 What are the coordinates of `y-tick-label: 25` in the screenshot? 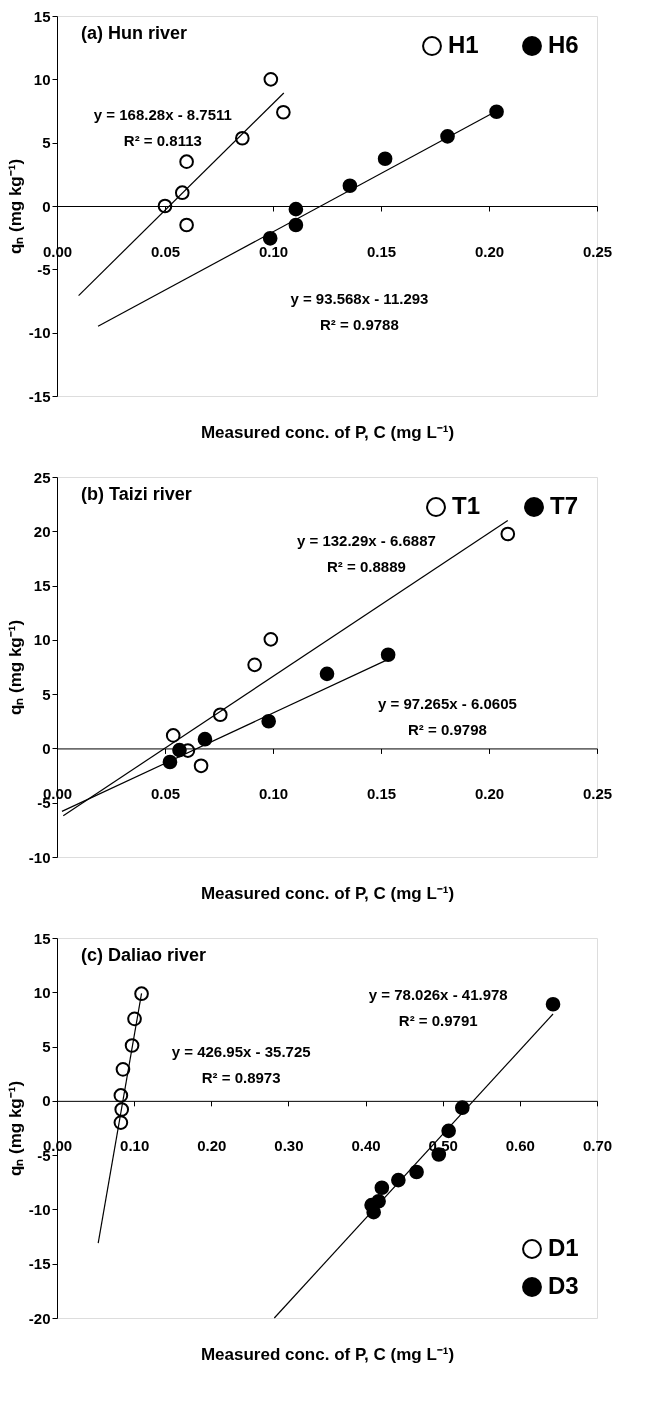 It's located at (42, 477).